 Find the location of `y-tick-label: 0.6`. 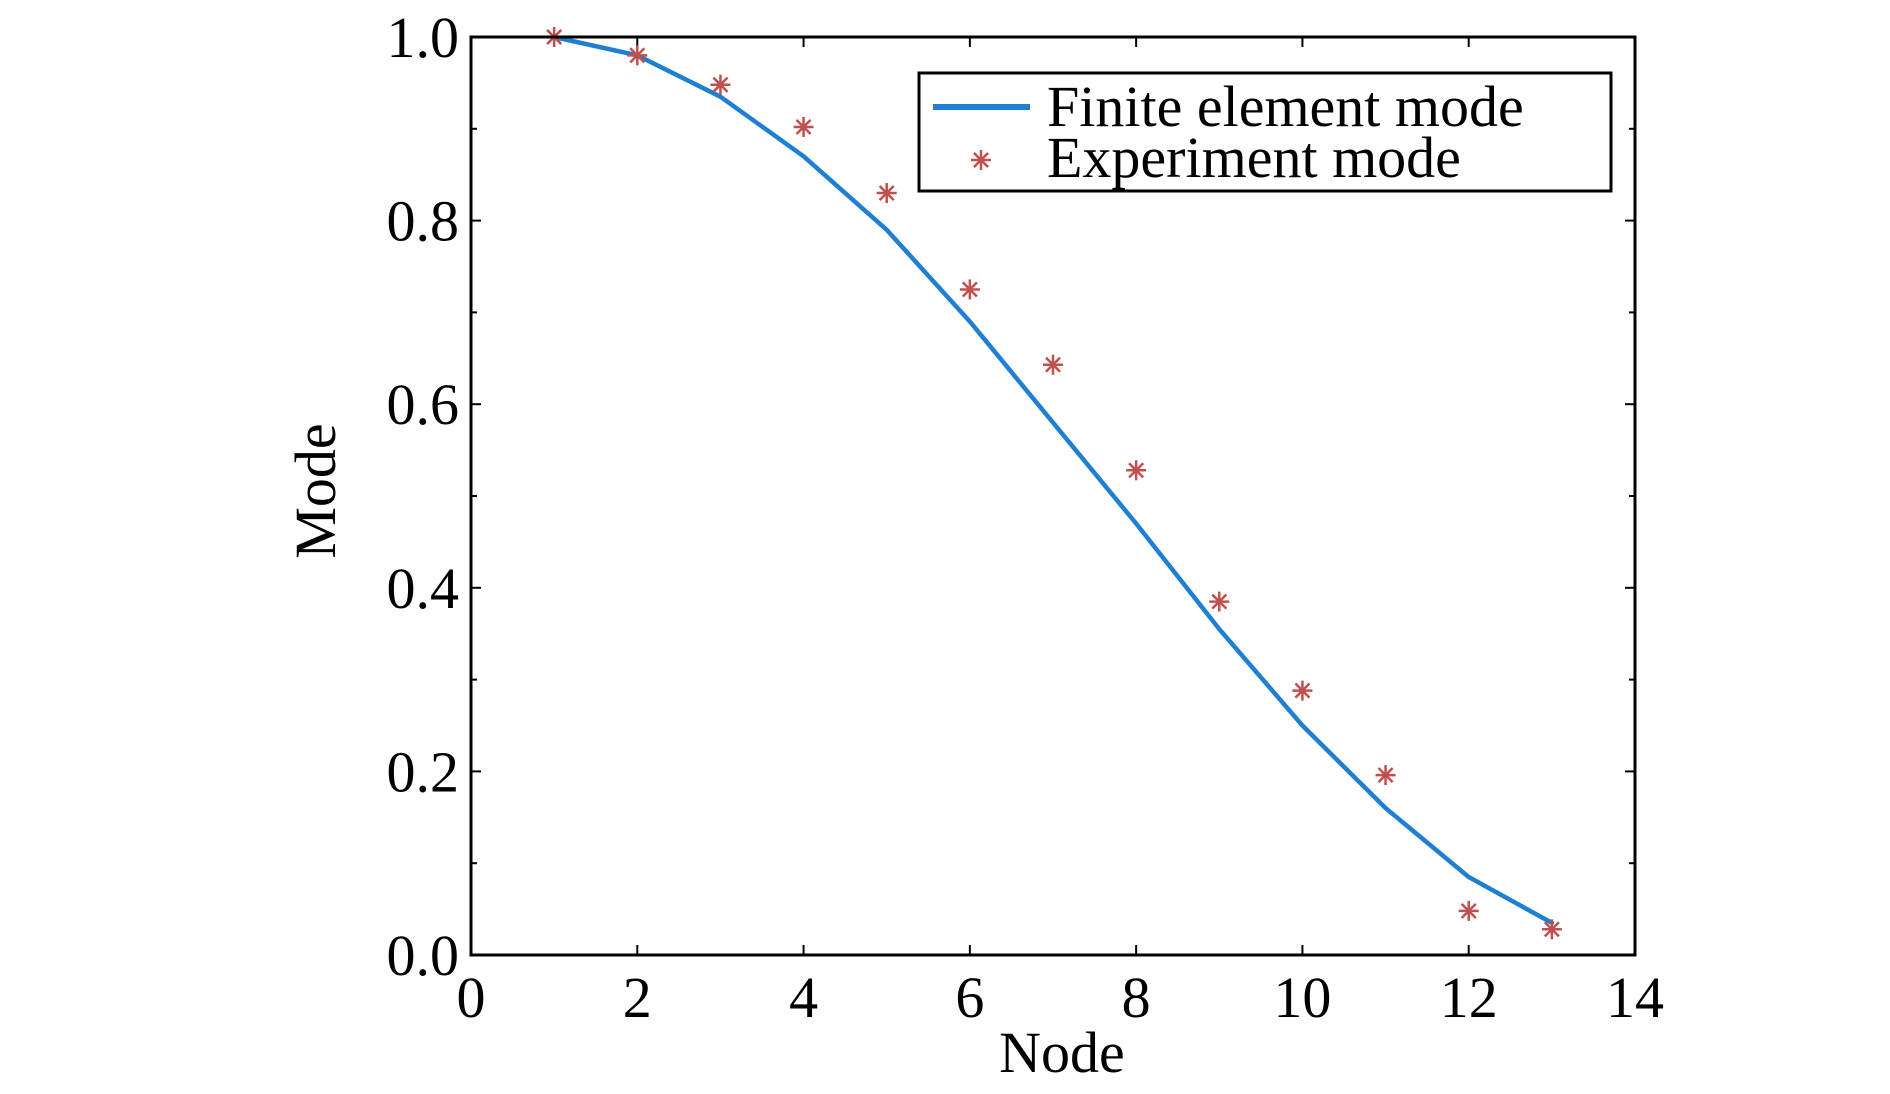

y-tick-label: 0.6 is located at coordinates (423, 404).